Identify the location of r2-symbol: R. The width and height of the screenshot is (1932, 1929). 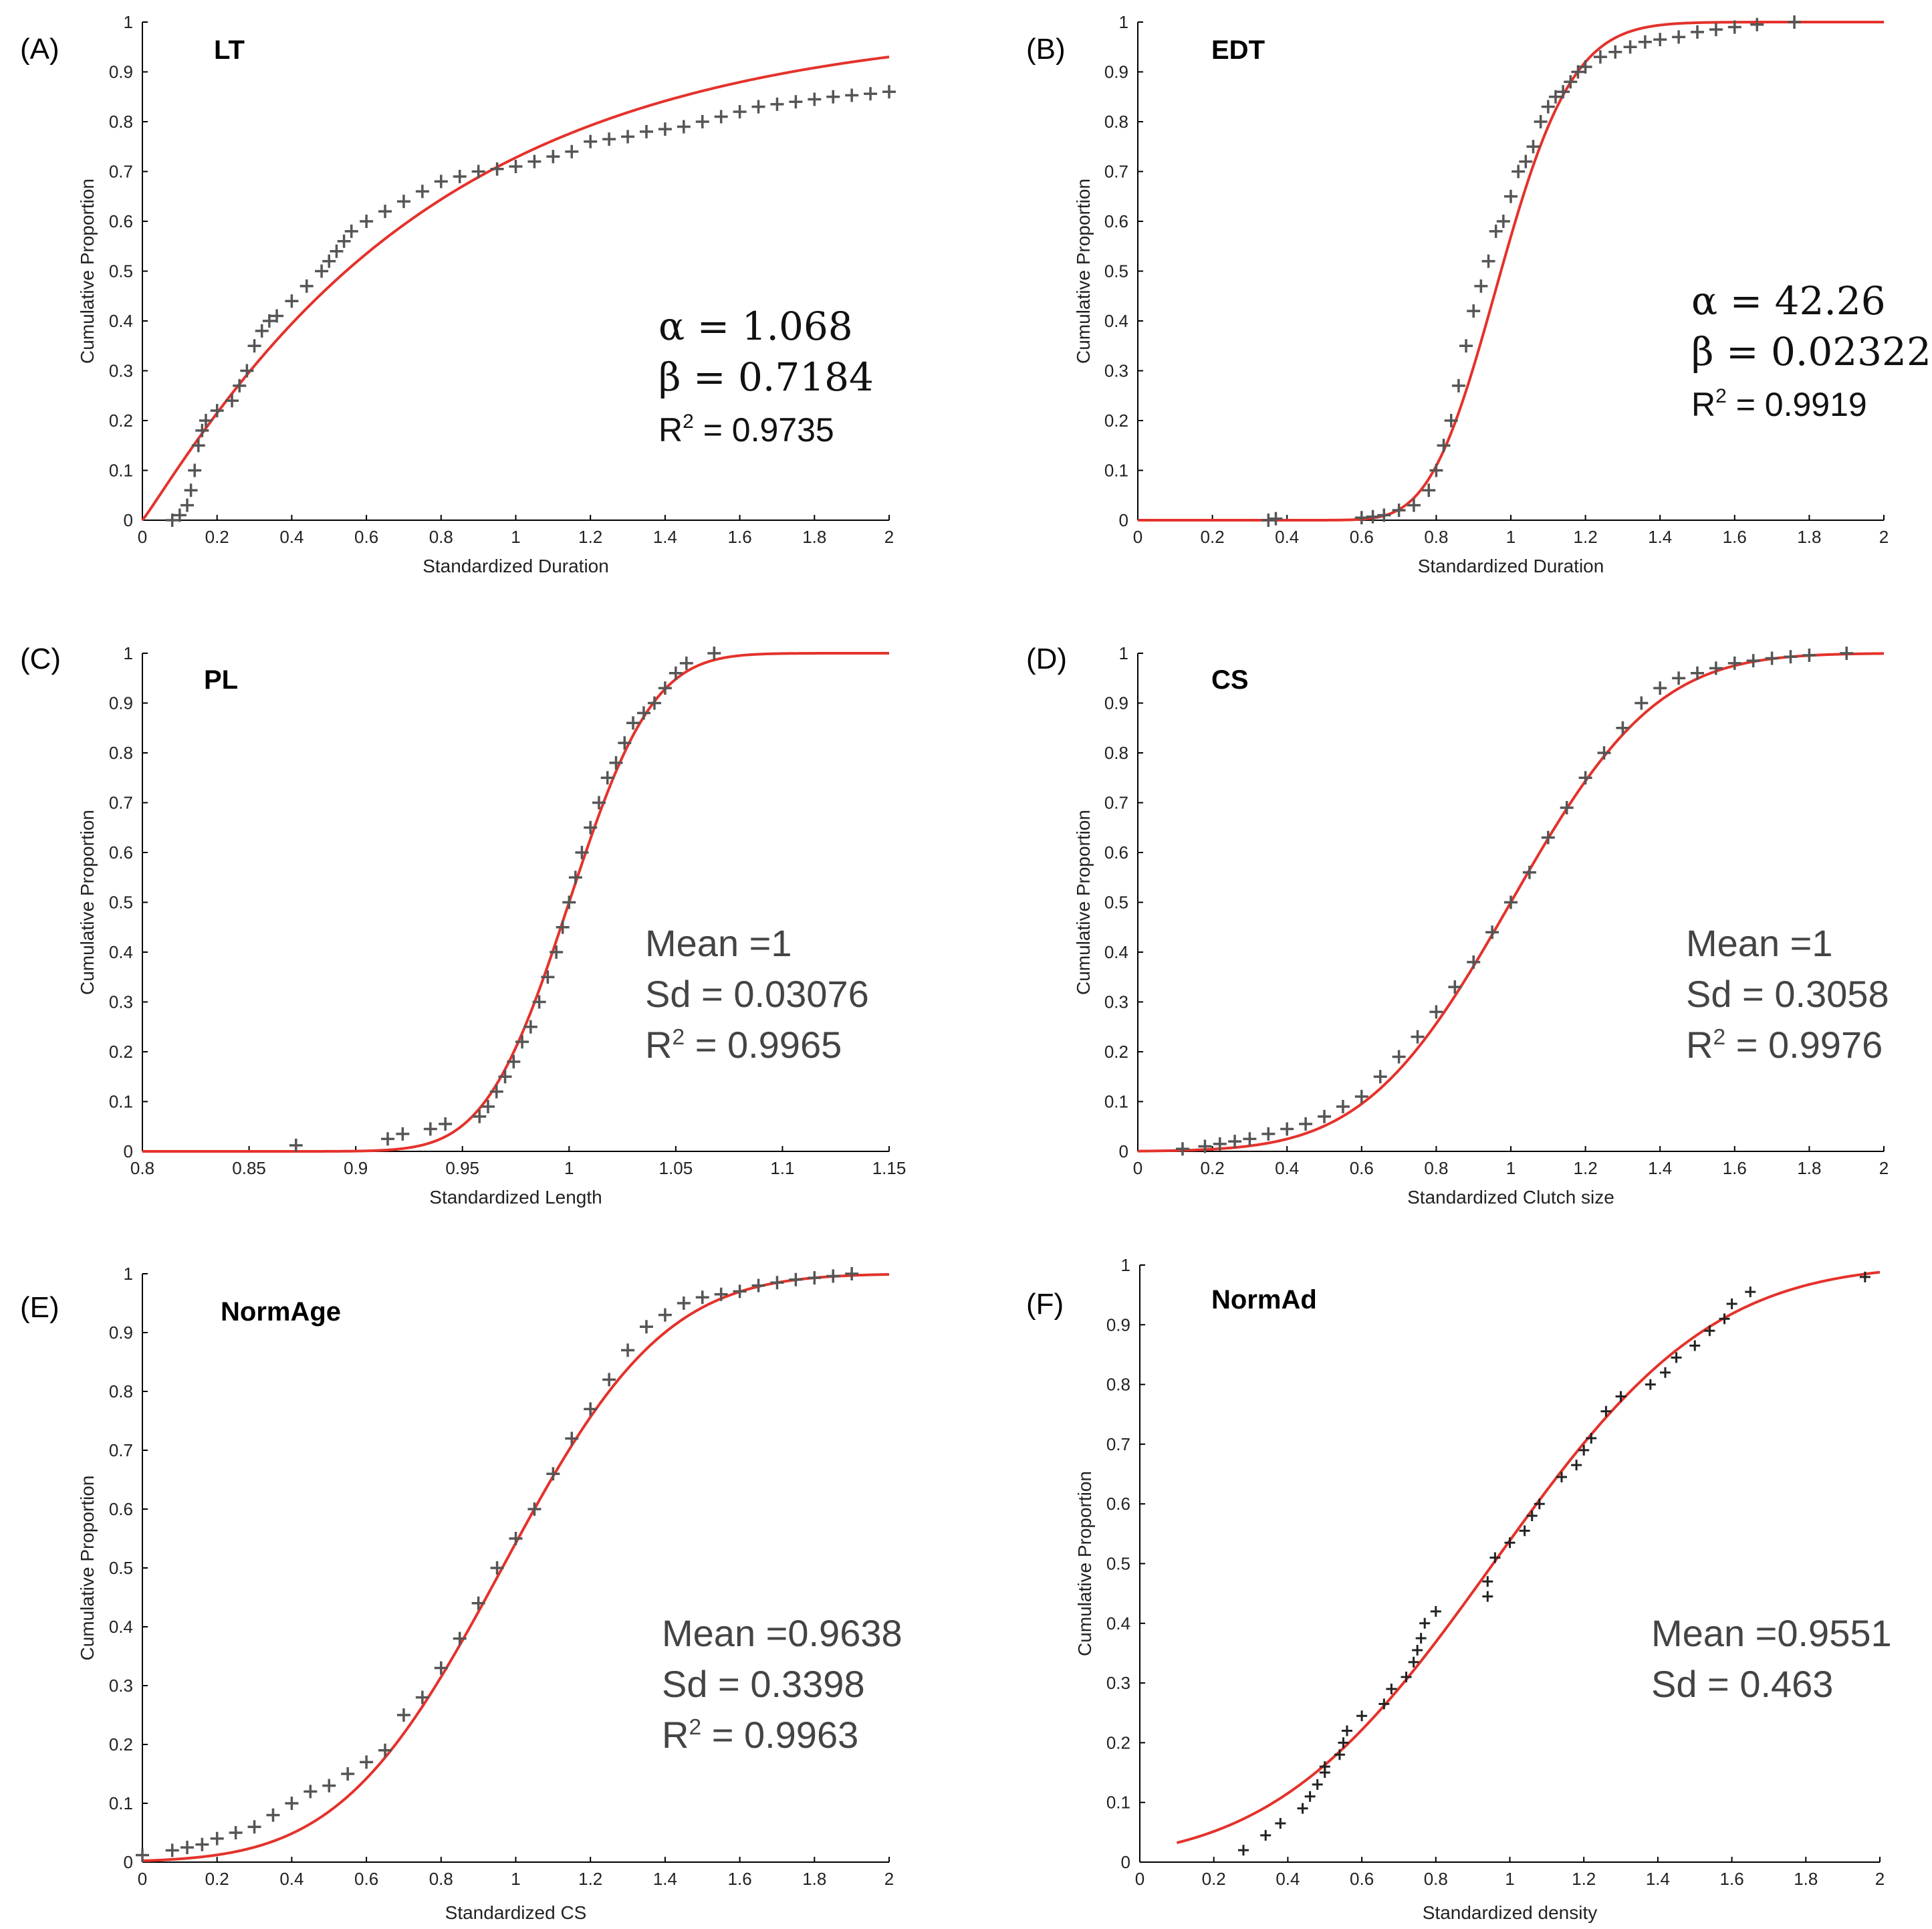
(1699, 1045).